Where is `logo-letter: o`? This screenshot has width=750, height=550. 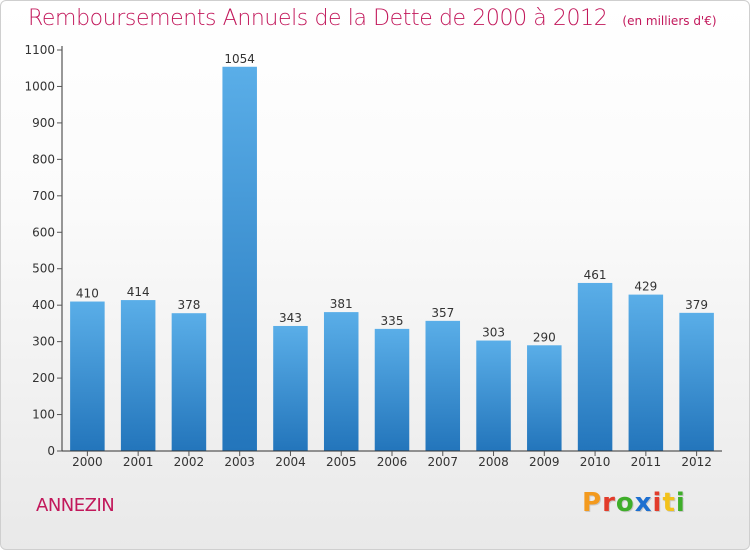
logo-letter: o is located at coordinates (625, 503).